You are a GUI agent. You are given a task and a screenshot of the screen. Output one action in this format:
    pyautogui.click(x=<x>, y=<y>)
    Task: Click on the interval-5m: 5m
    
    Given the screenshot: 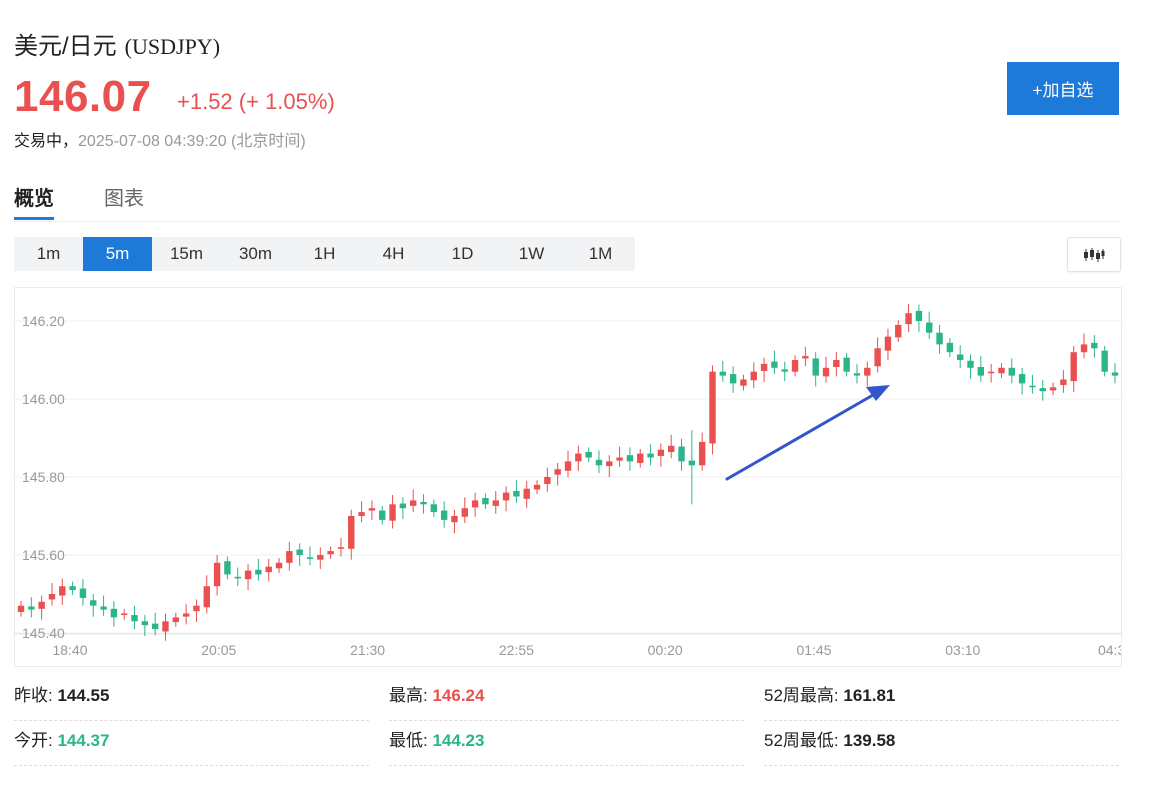 What is the action you would take?
    pyautogui.click(x=117, y=254)
    